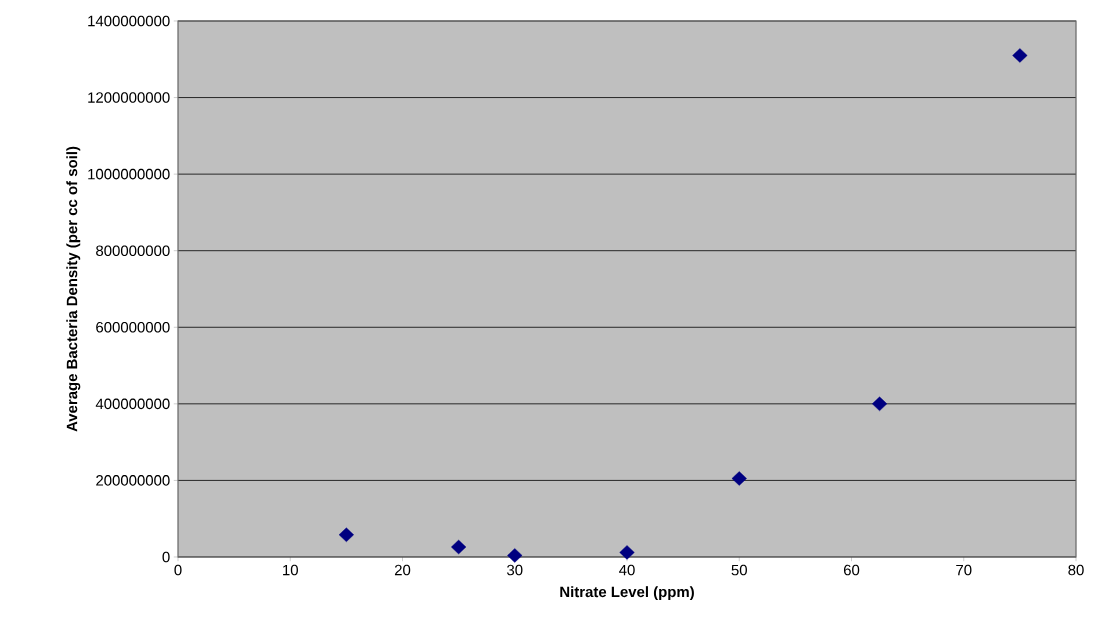 This screenshot has width=1096, height=642. What do you see at coordinates (851, 570) in the screenshot?
I see `x-tick-label: 60` at bounding box center [851, 570].